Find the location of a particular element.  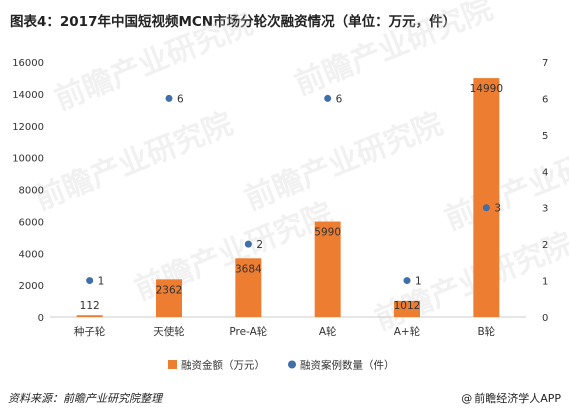

bar-value-label: 14990 is located at coordinates (486, 89).